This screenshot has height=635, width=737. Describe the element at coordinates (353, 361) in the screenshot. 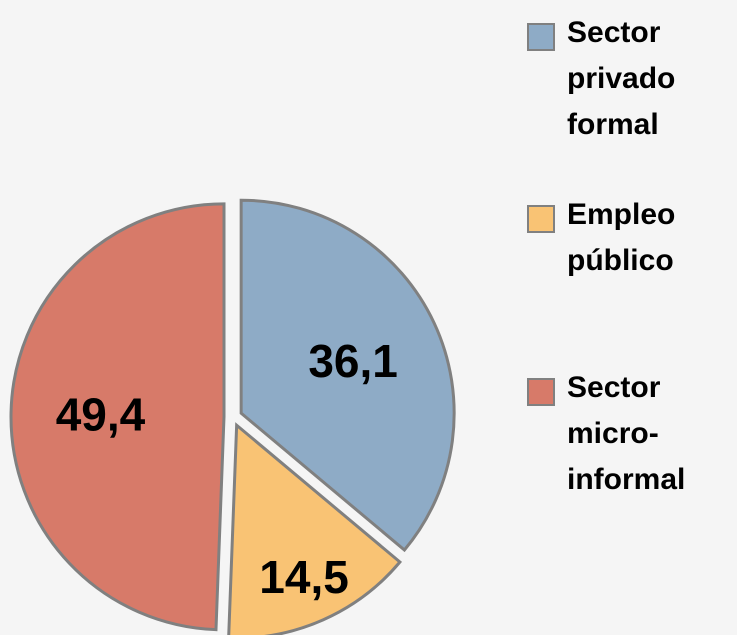

I see `data-label: 36,1` at that location.